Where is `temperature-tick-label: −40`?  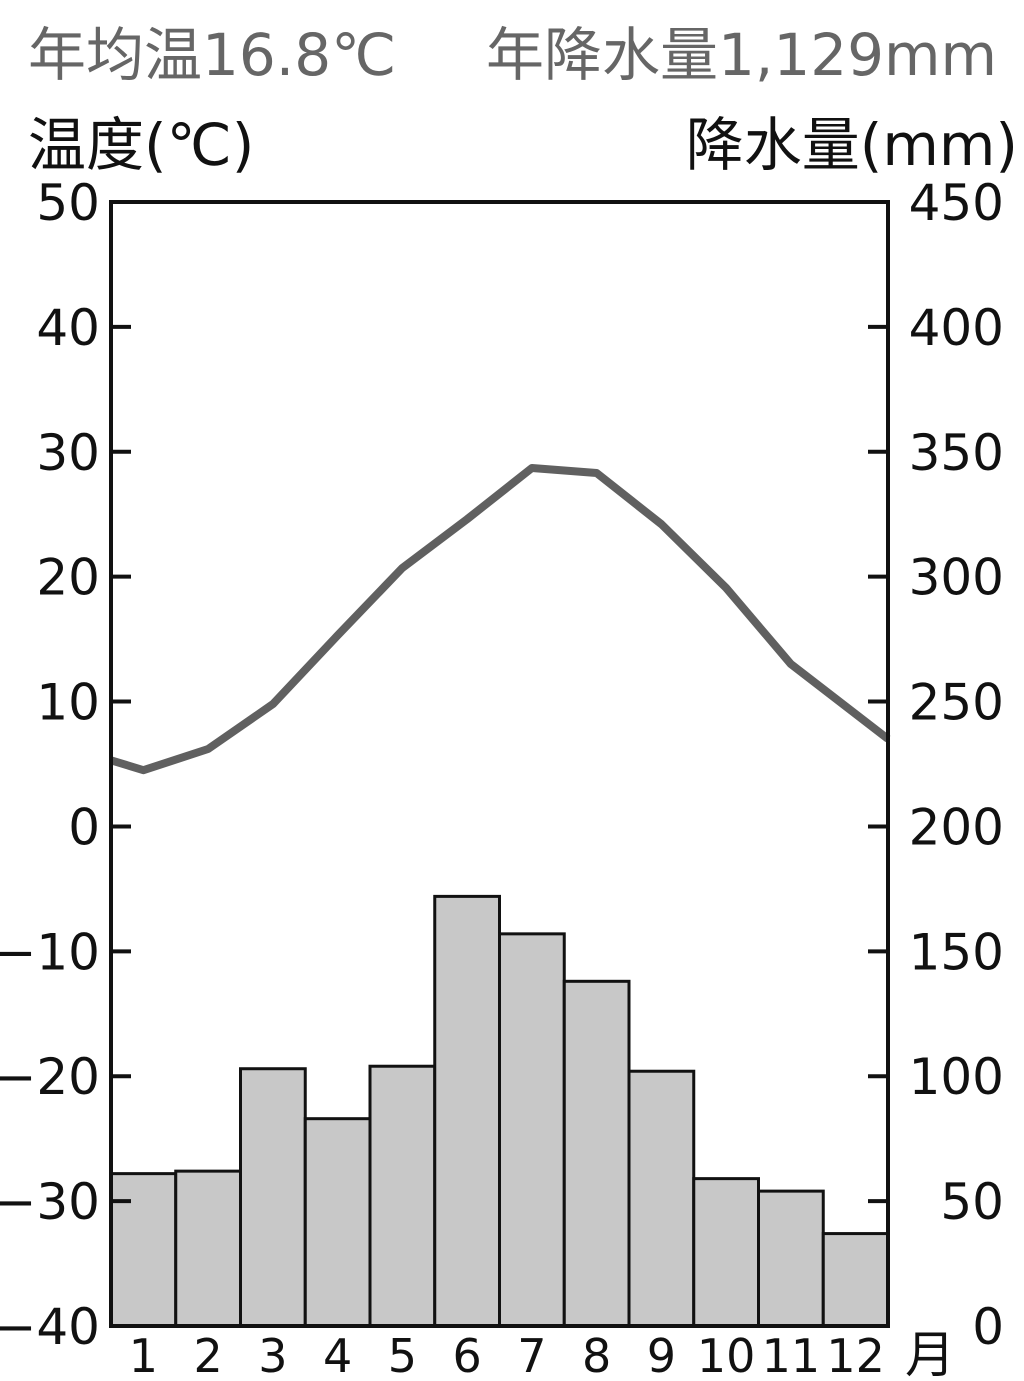 temperature-tick-label: −40 is located at coordinates (50, 1327).